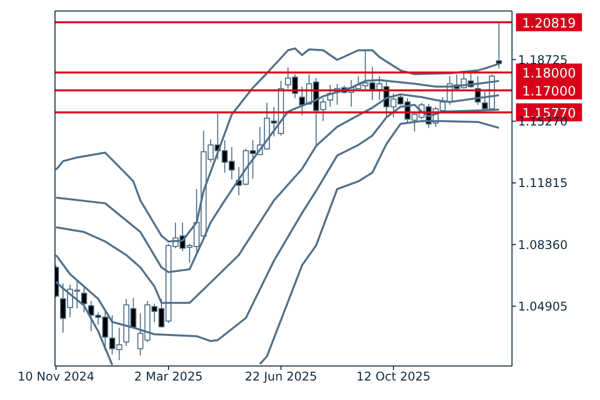 The height and width of the screenshot is (400, 600). I want to click on y-tick-label: 1.18725, so click(543, 59).